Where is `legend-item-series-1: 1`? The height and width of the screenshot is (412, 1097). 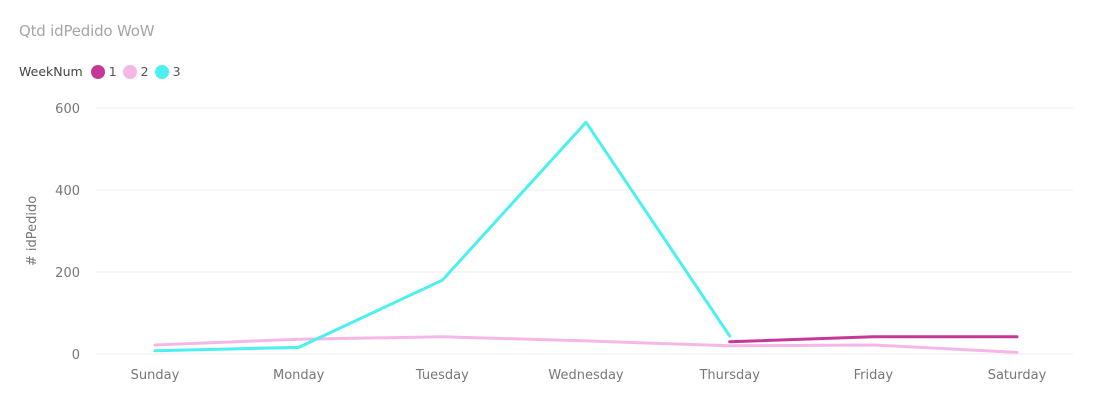
legend-item-series-1: 1 is located at coordinates (103, 71).